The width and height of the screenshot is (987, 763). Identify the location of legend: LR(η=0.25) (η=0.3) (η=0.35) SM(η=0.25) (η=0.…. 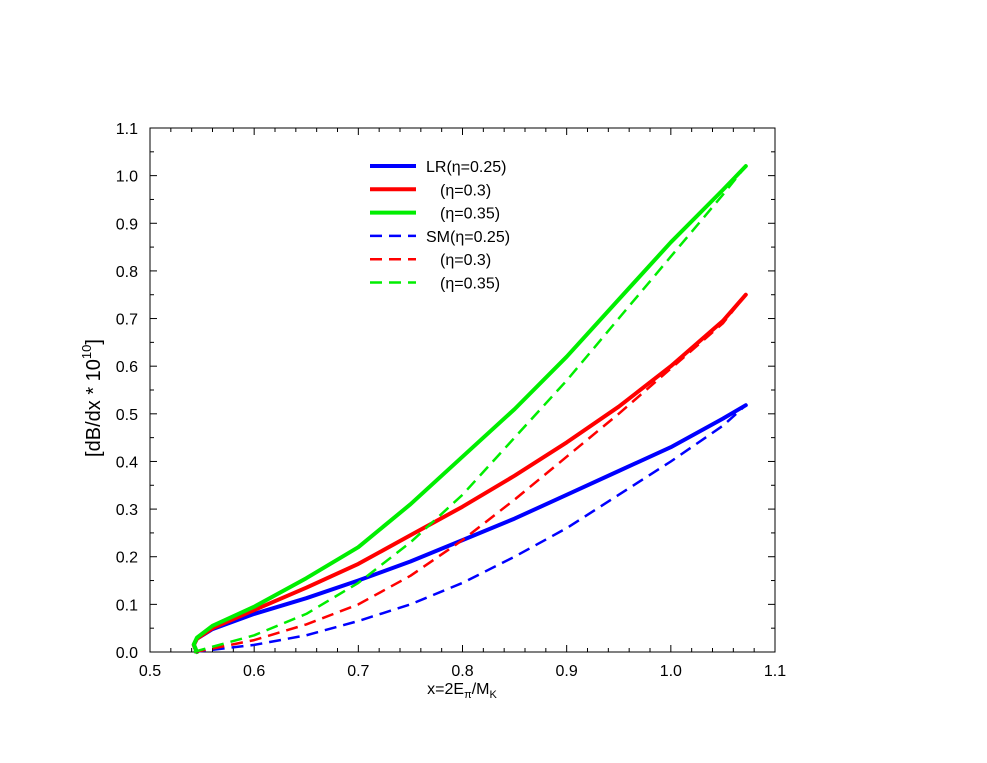
(440, 226).